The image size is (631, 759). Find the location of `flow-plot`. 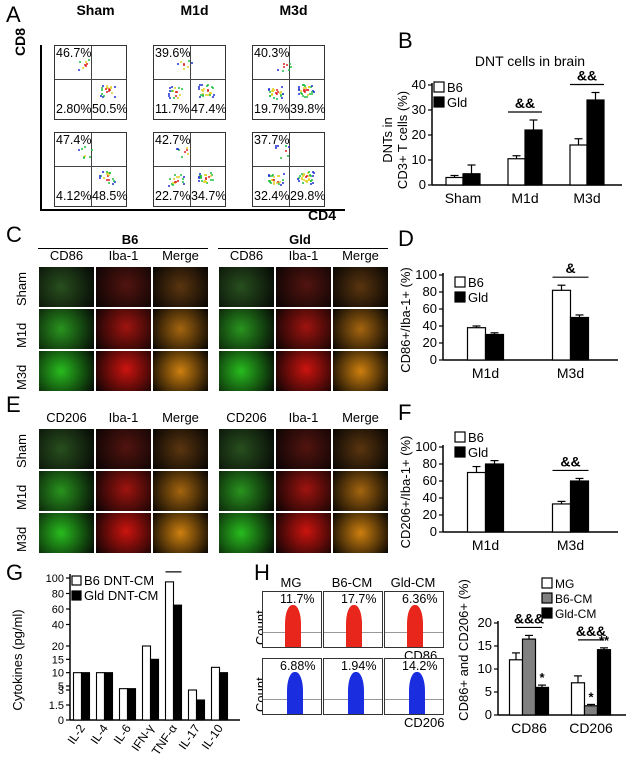

flow-plot is located at coordinates (189, 169).